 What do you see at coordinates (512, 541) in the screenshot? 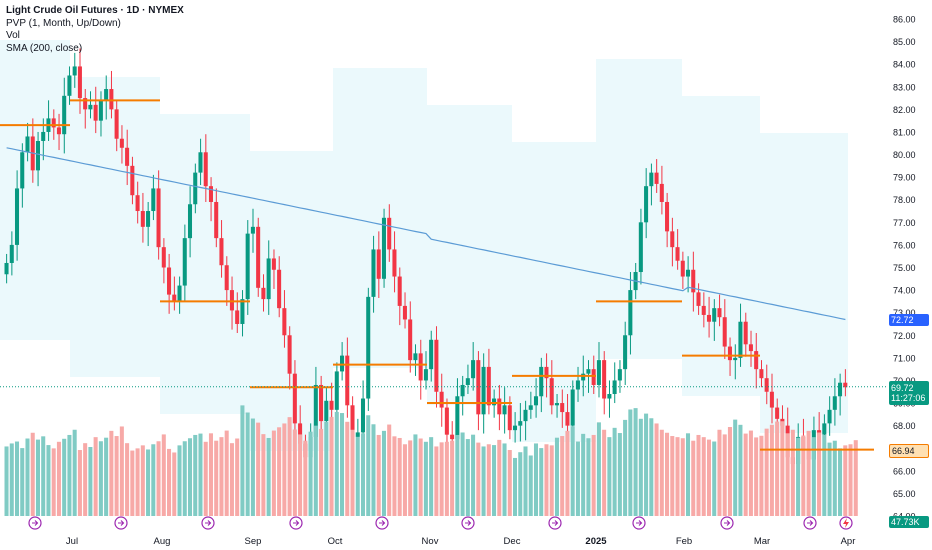
I see `x-tick-label: Dec` at bounding box center [512, 541].